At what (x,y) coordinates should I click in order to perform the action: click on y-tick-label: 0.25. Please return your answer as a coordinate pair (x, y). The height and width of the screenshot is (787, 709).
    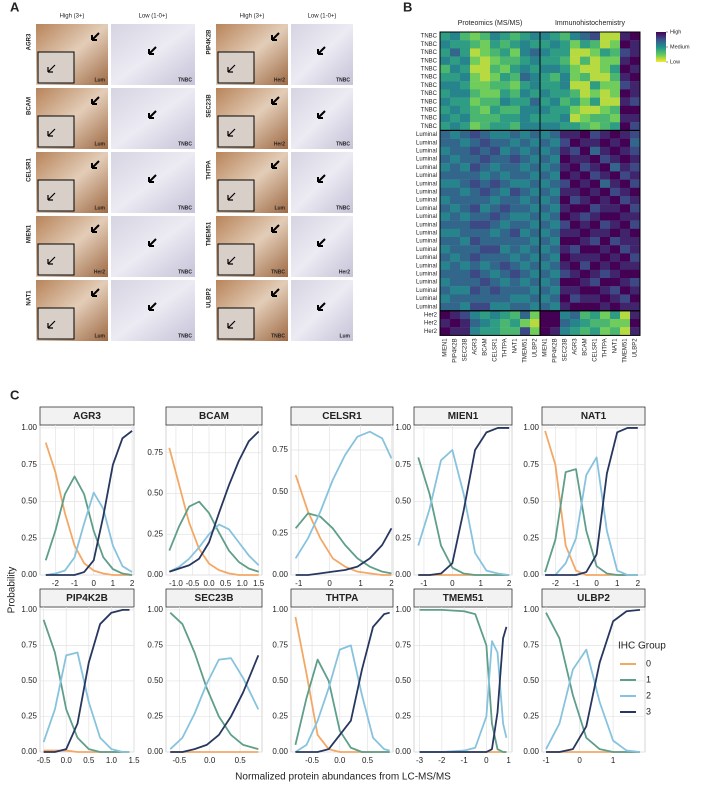
    Looking at the image, I should click on (531, 716).